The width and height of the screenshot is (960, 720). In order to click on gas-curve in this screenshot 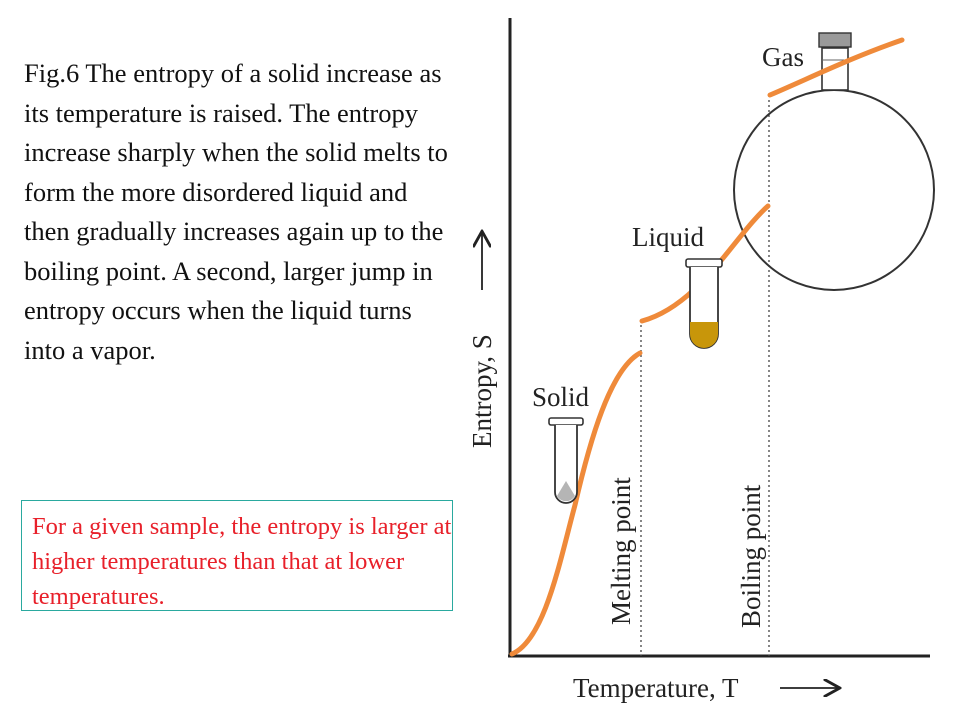, I will do `click(836, 67)`.